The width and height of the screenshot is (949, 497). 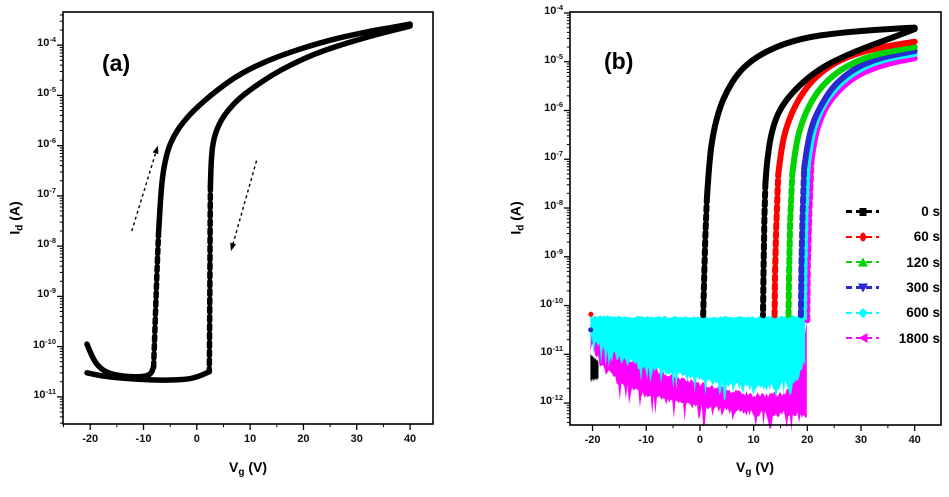 I want to click on sweep-down-arrow, so click(x=244, y=203).